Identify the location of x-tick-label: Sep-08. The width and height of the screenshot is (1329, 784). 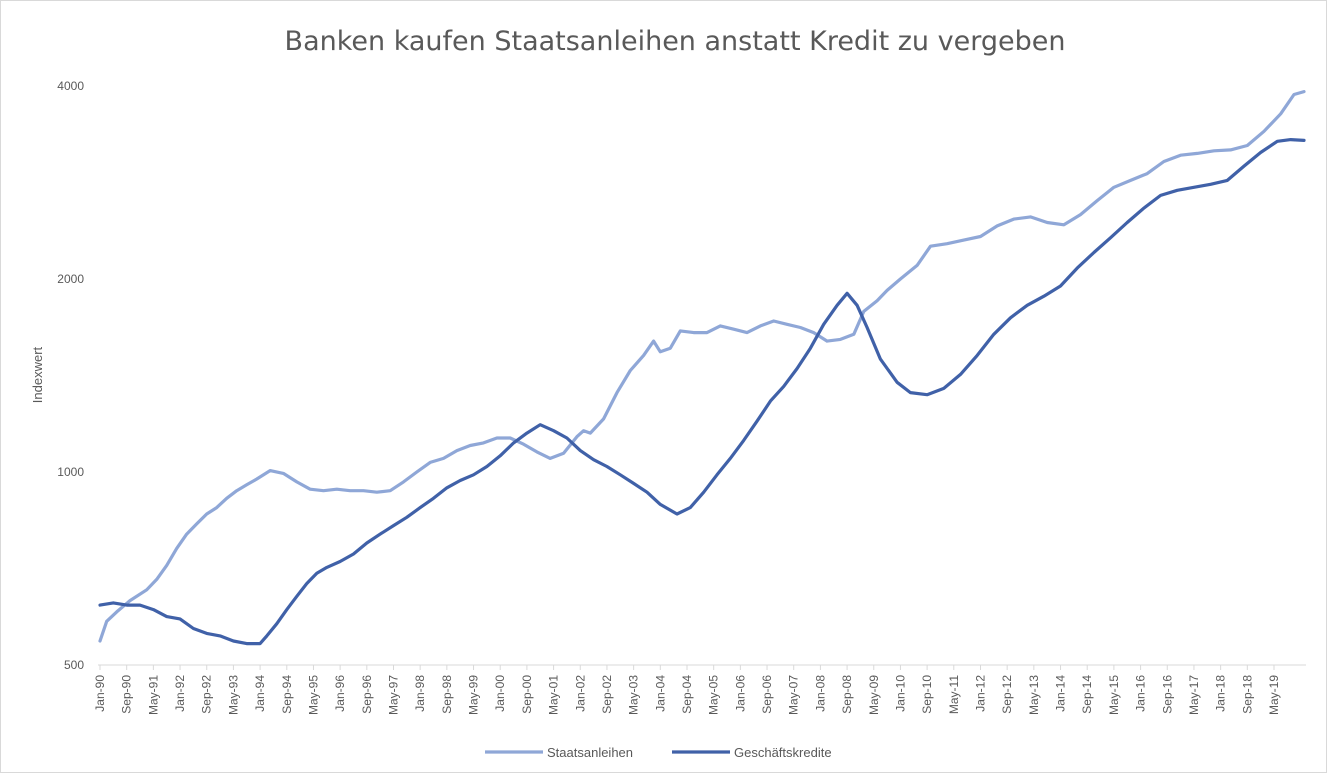
(847, 694).